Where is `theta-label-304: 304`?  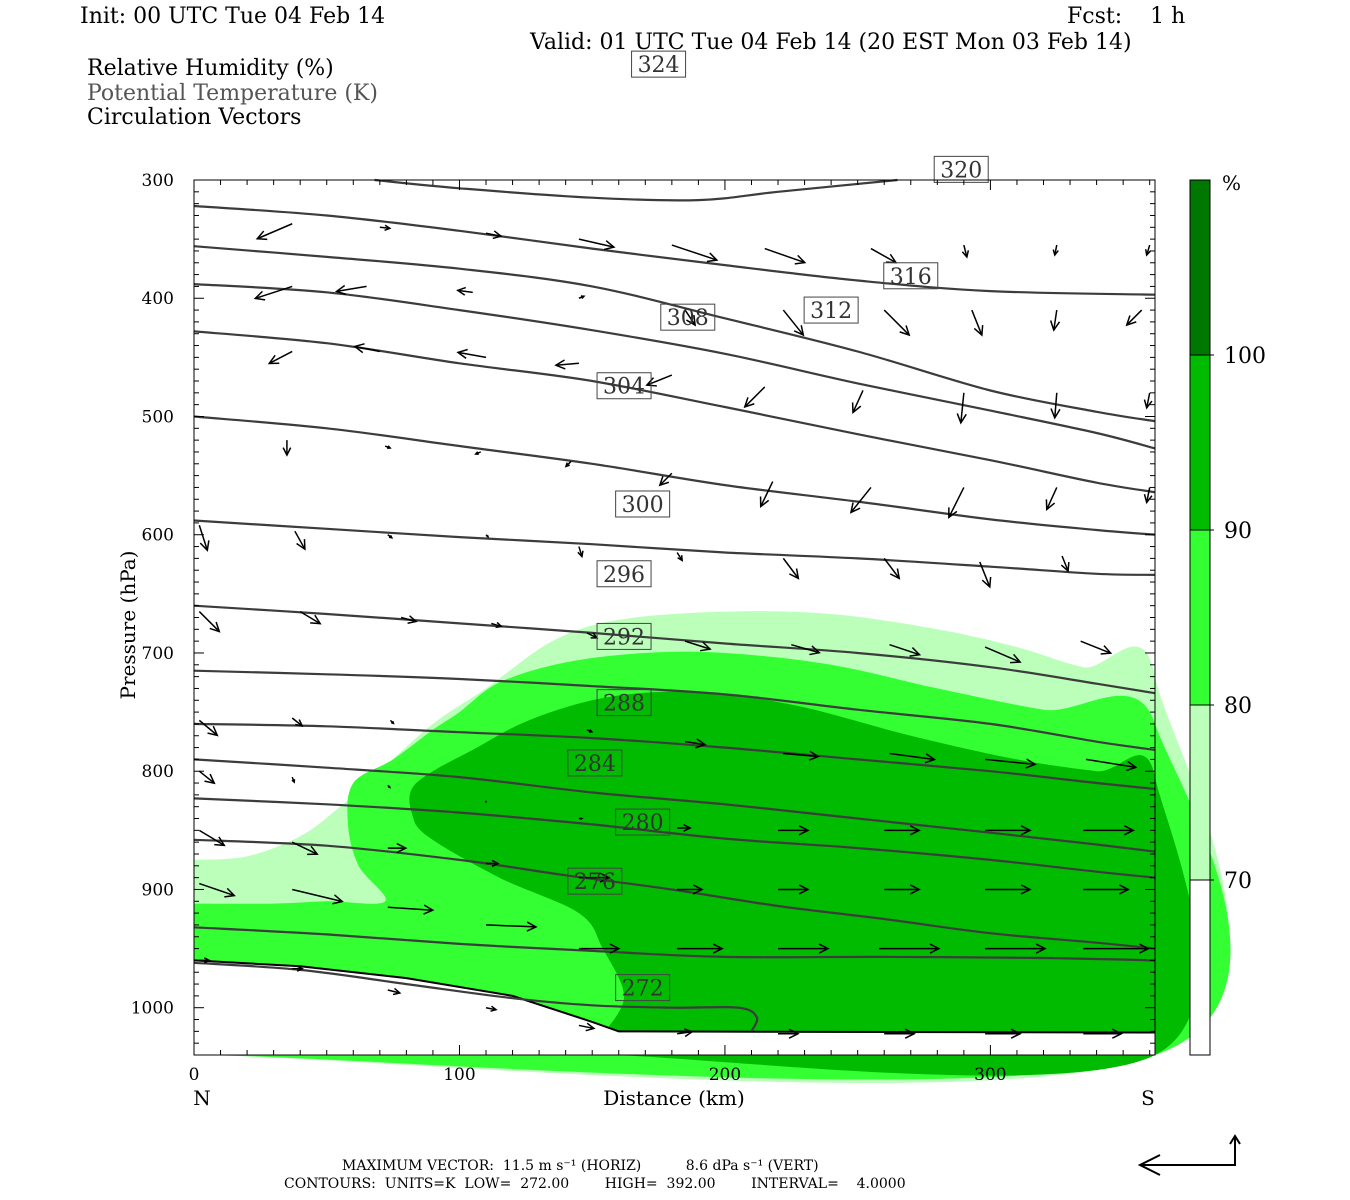
theta-label-304: 304 is located at coordinates (624, 386).